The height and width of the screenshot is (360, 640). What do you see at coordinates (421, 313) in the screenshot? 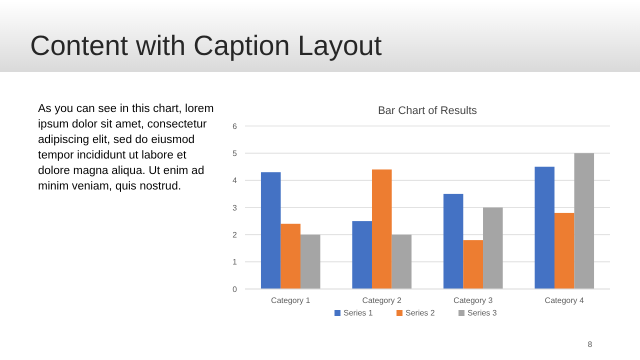
I see `legend-label: Series 2` at bounding box center [421, 313].